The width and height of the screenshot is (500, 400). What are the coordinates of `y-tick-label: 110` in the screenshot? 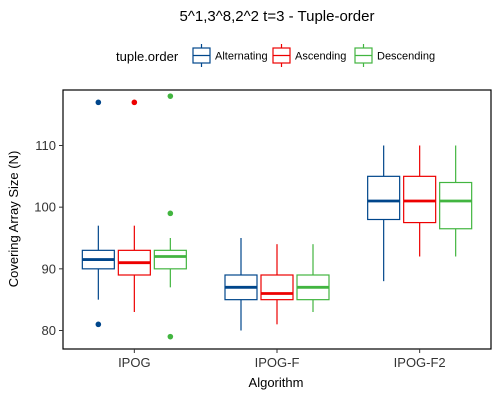 It's located at (45, 145).